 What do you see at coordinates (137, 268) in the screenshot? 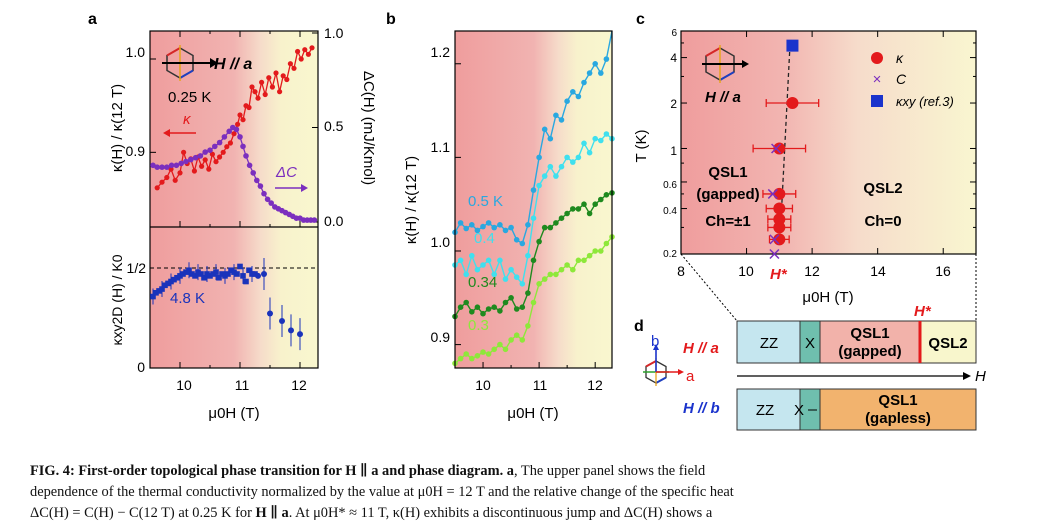
I see `a-ytick-half: 1/2` at bounding box center [137, 268].